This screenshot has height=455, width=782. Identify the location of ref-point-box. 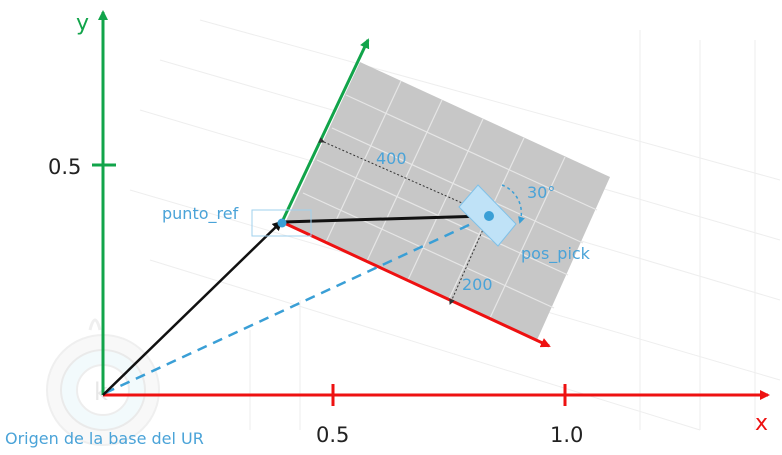
(281, 223).